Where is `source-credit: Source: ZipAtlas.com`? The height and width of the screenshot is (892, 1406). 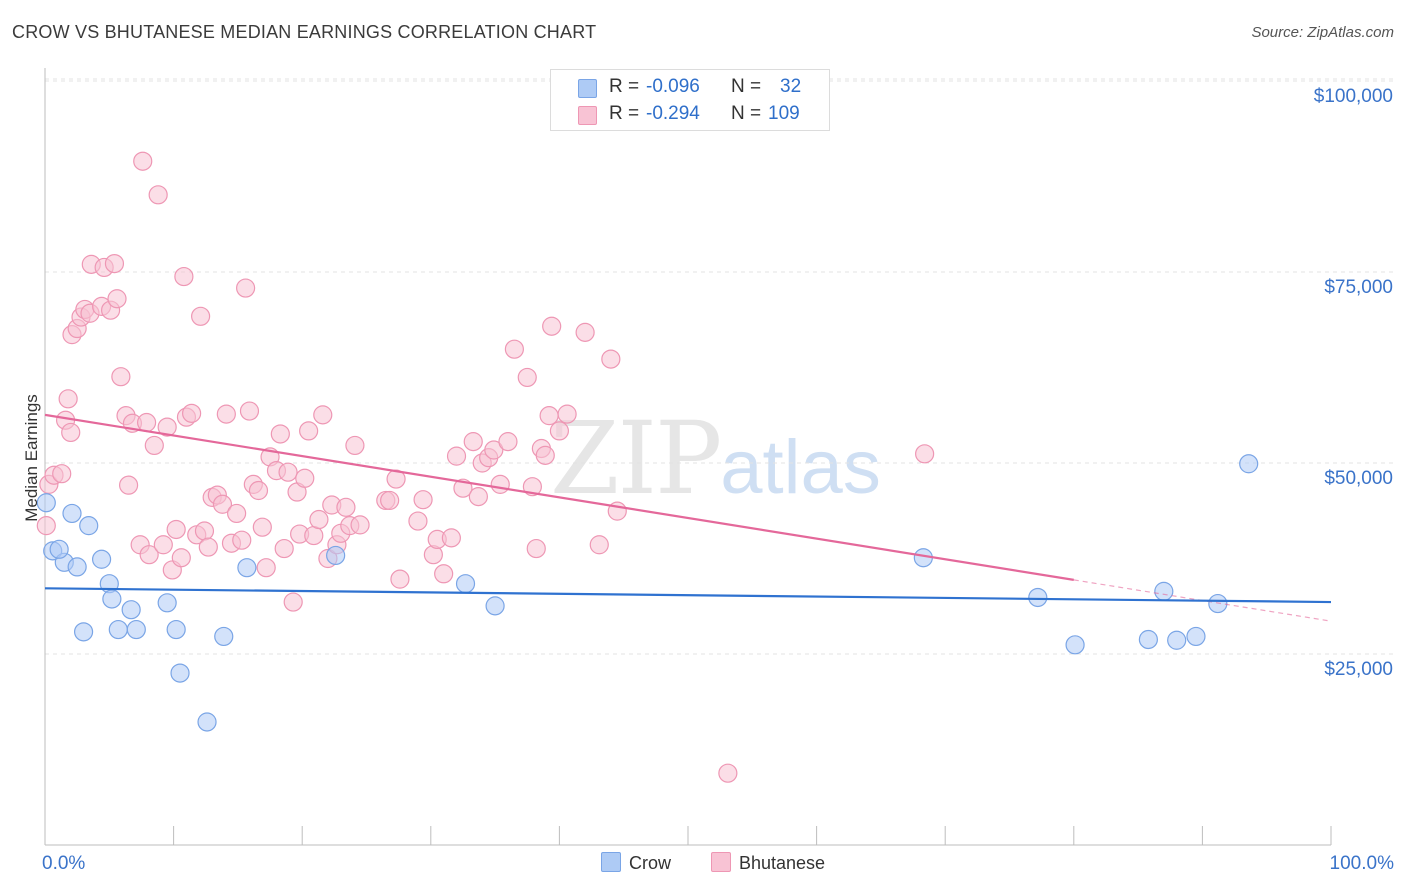 source-credit: Source: ZipAtlas.com is located at coordinates (1322, 32).